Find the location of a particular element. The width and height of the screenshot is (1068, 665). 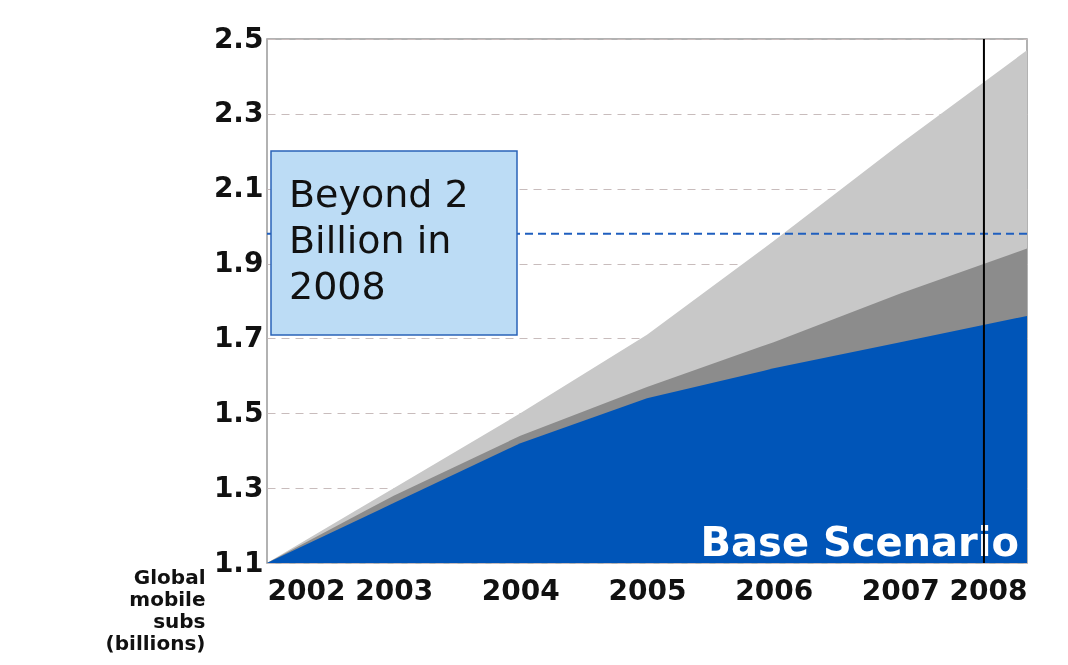

y-axis-title: Global mobile subs (billions) is located at coordinates (155, 609).